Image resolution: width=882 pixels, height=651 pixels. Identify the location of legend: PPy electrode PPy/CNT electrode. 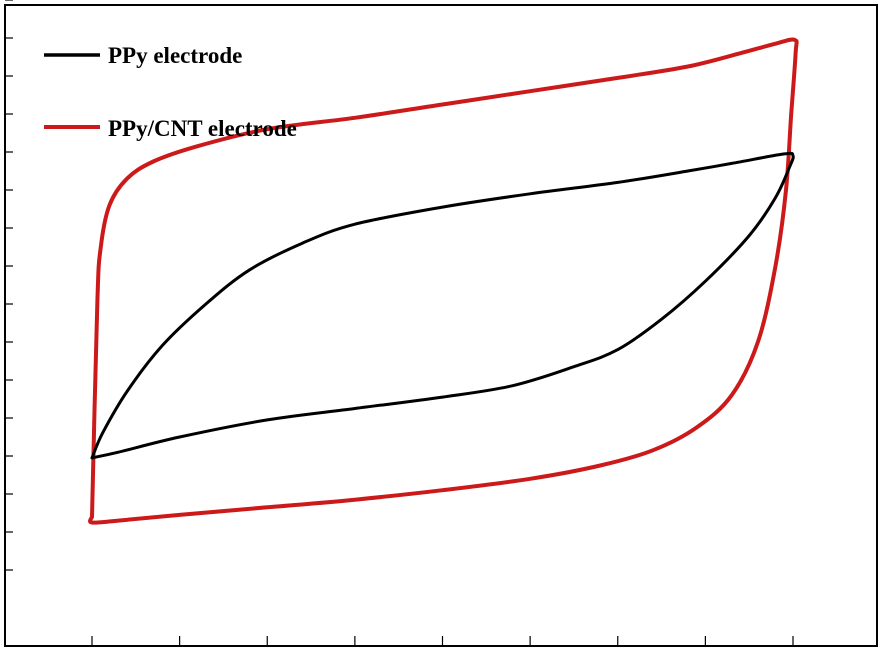
(170, 92).